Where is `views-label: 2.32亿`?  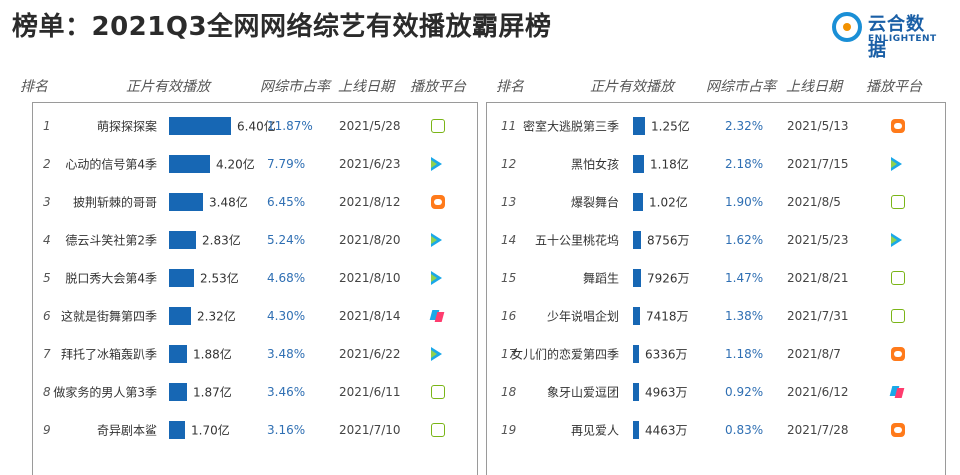
views-label: 2.32亿 is located at coordinates (216, 316).